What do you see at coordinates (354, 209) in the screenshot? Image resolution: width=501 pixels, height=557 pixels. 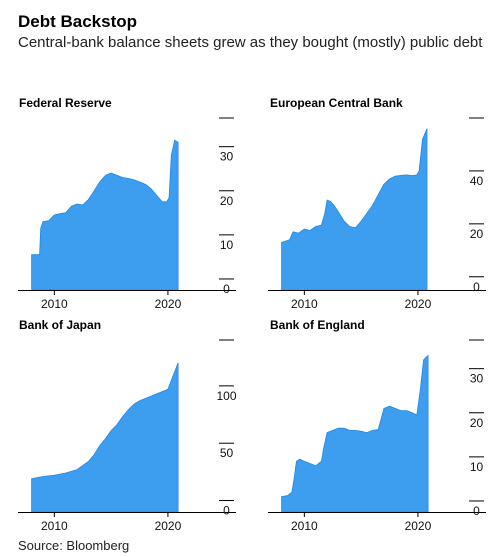 I see `area-series-ecb` at bounding box center [354, 209].